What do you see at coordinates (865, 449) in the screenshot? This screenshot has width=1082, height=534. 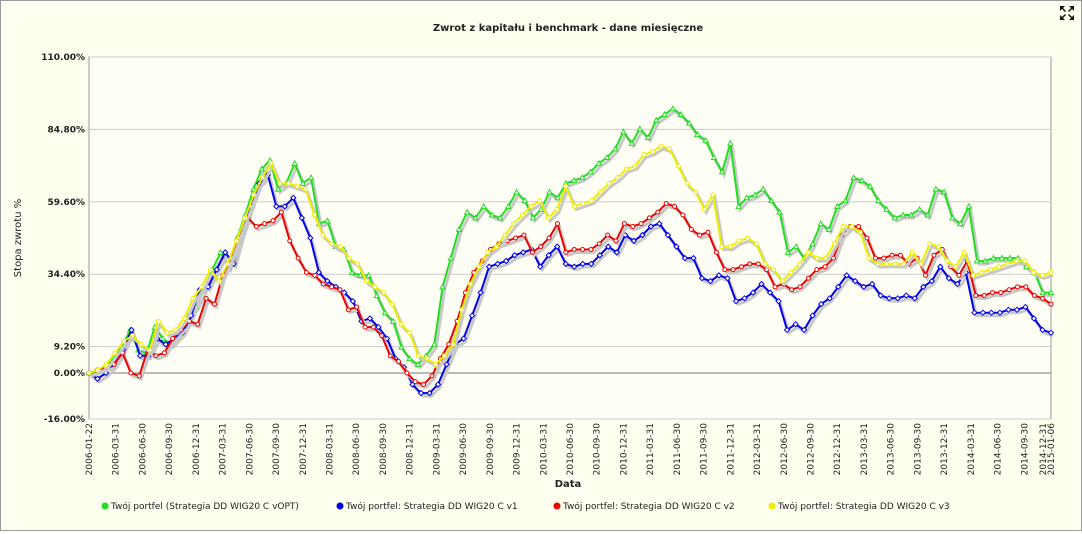 I see `x-tick-label: 2013-03-31` at bounding box center [865, 449].